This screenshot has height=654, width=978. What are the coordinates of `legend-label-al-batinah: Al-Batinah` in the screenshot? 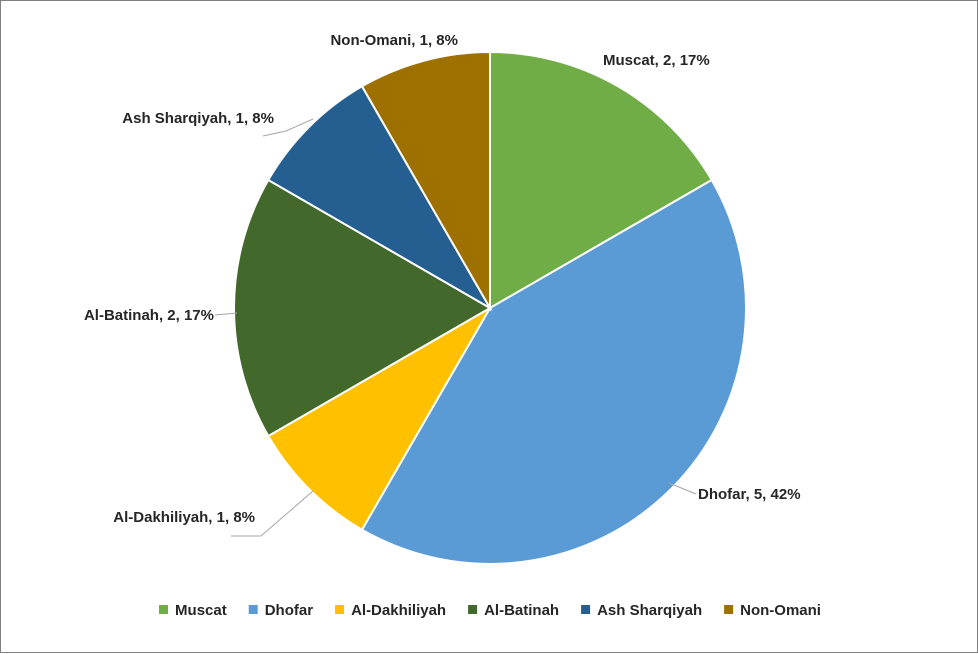 It's located at (521, 610).